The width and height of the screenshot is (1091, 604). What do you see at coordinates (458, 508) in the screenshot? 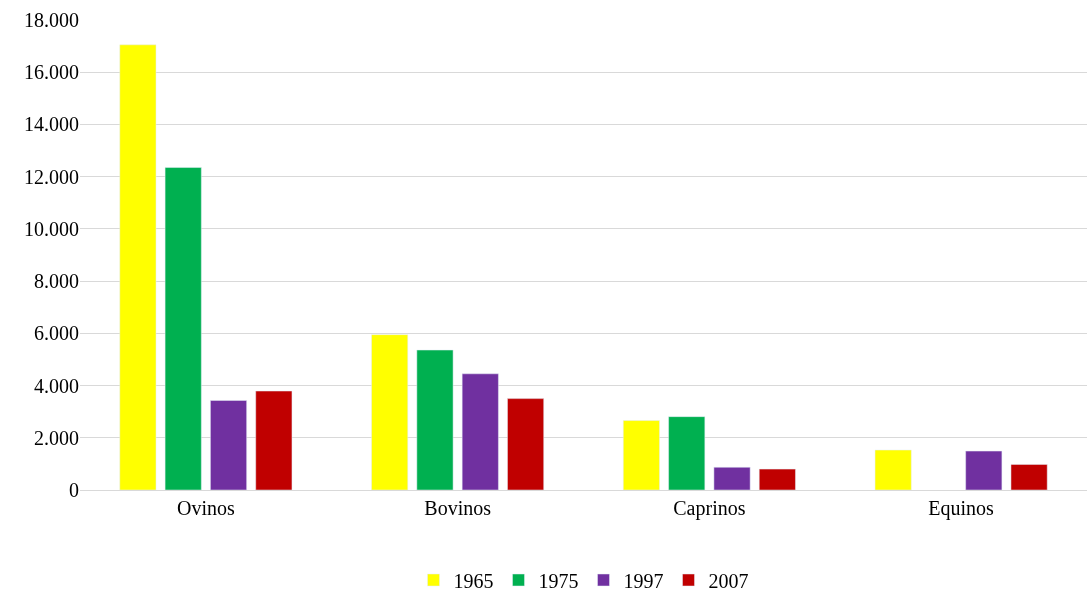
I see `x-tick-label: Bovinos` at bounding box center [458, 508].